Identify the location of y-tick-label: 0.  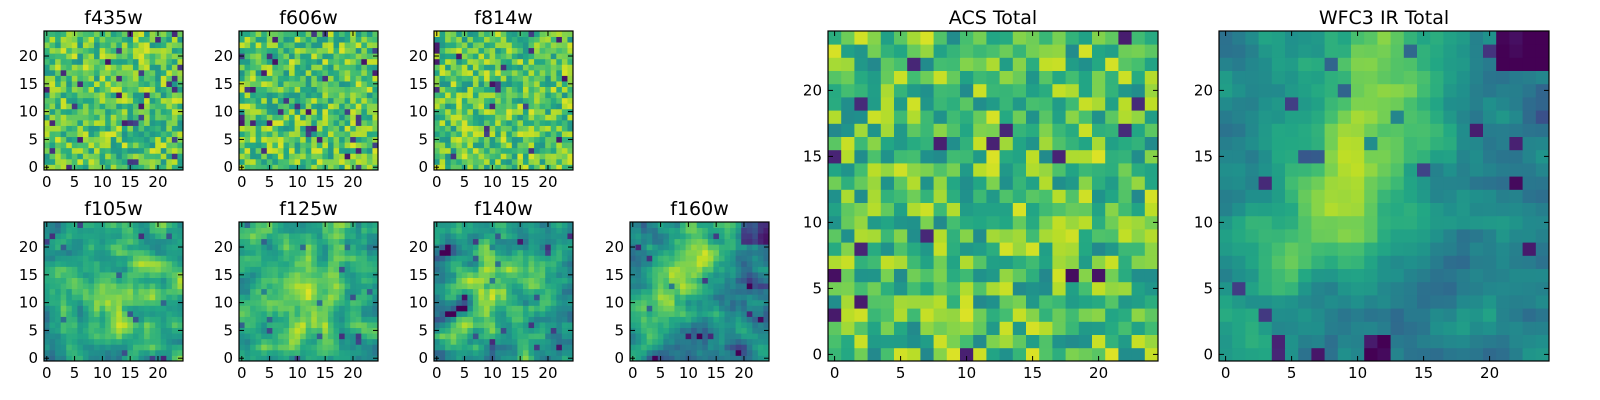
(228, 358).